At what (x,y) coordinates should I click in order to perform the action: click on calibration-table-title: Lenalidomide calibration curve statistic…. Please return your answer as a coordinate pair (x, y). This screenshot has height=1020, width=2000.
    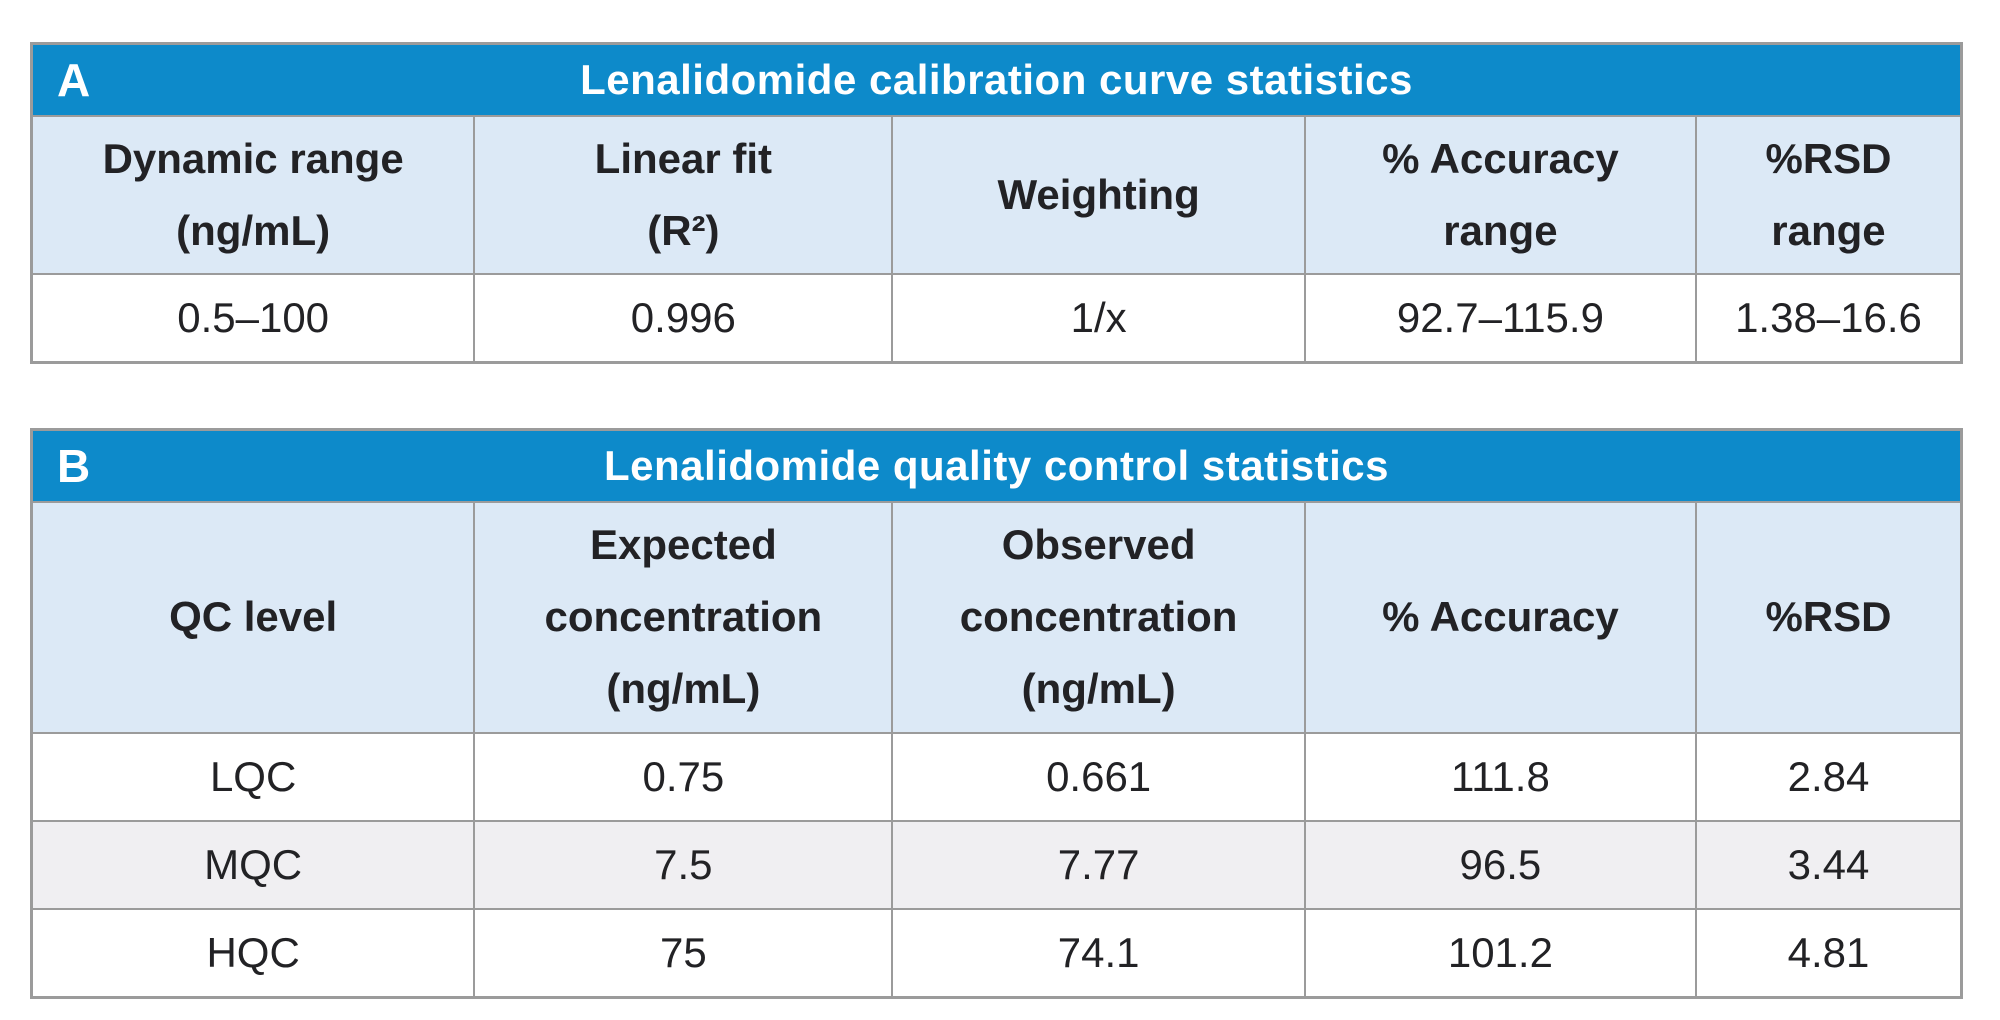
    Looking at the image, I should click on (996, 79).